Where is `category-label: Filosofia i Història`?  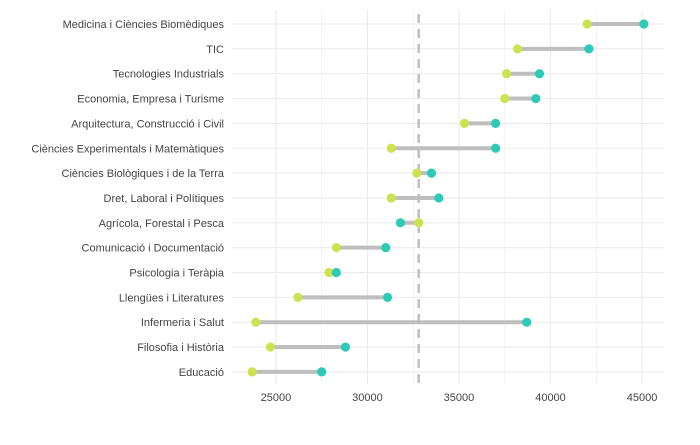
category-label: Filosofia i Història is located at coordinates (181, 348).